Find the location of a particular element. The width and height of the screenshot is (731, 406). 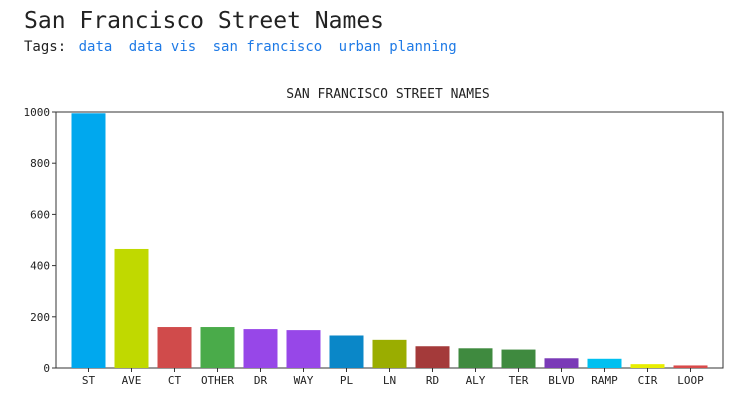

tag-link-data-vis: data vis is located at coordinates (162, 47).